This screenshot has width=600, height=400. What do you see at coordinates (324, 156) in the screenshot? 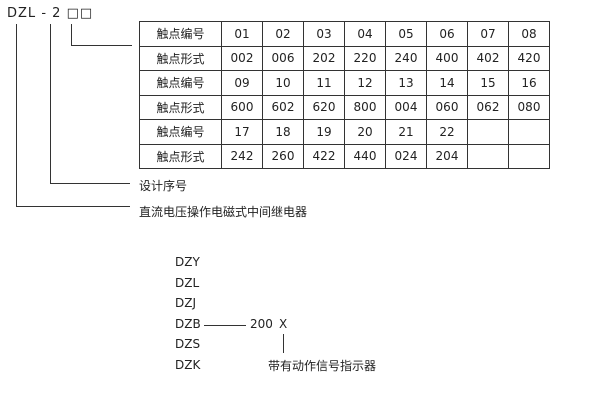
I see `table-cell: 422` at bounding box center [324, 156].